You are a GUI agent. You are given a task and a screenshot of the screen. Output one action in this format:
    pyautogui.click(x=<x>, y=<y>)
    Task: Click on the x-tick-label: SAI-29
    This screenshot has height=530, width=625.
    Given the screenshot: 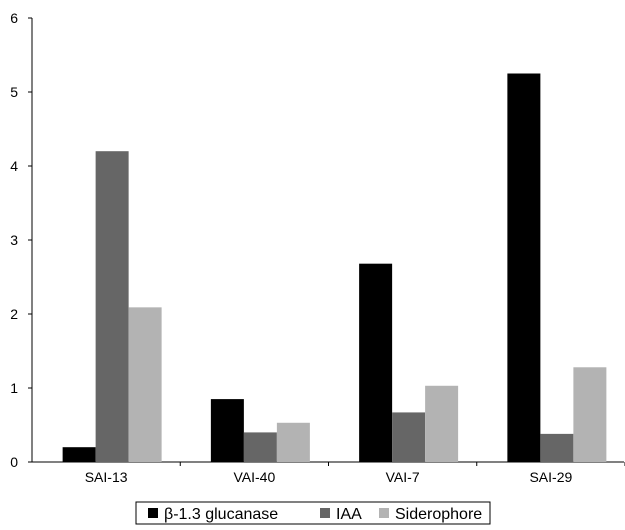 What is the action you would take?
    pyautogui.click(x=550, y=477)
    